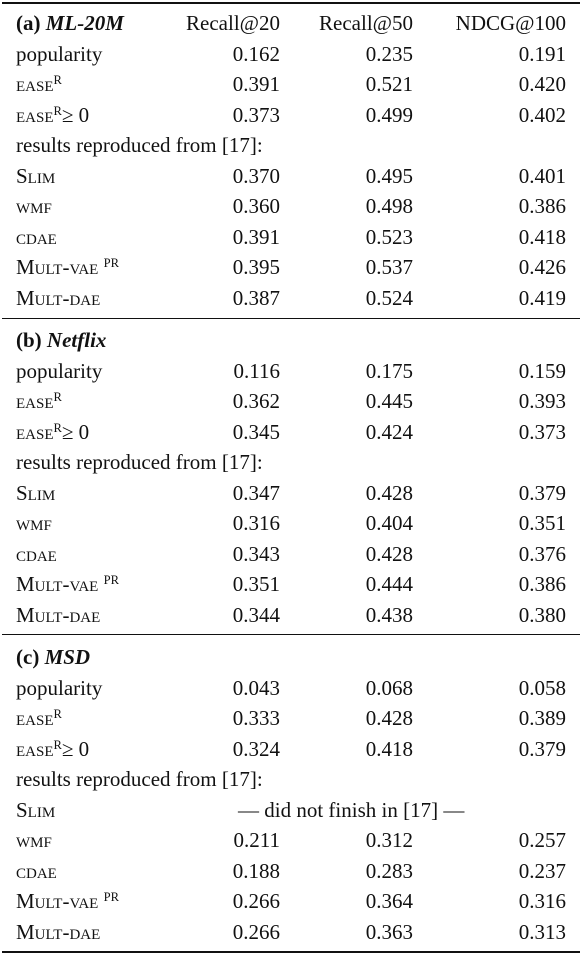 Image resolution: width=582 pixels, height=956 pixels. Describe the element at coordinates (542, 175) in the screenshot. I see `ndcg100-value: 0.401` at that location.